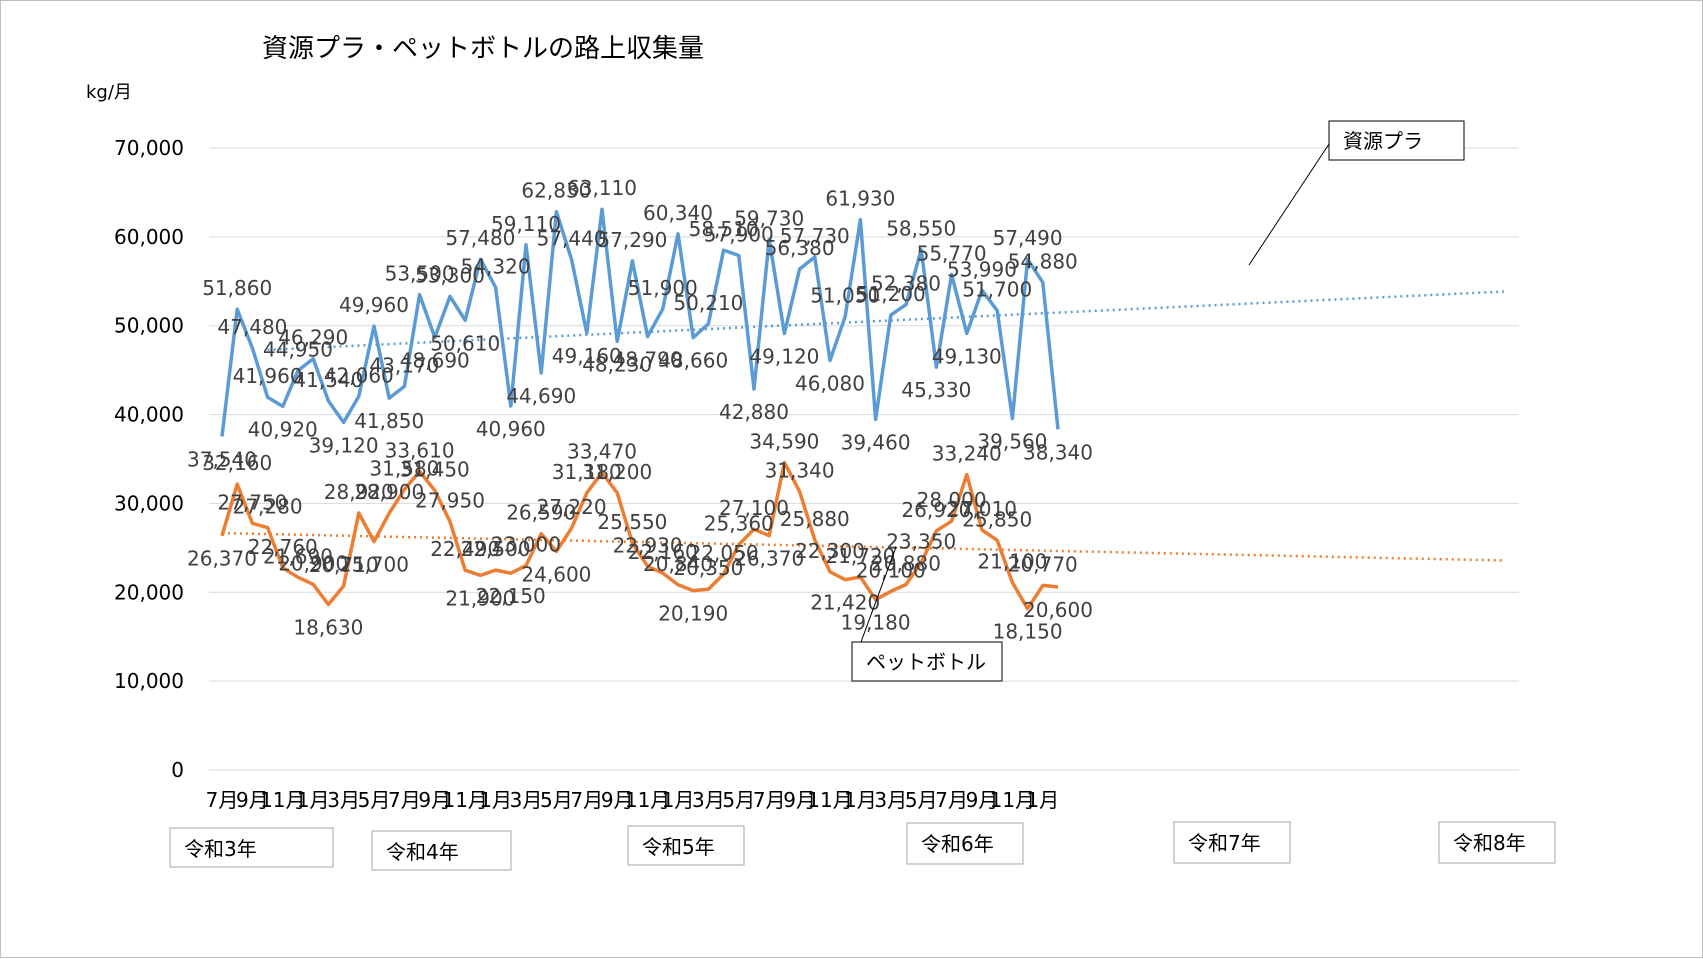  Describe the element at coordinates (109, 92) in the screenshot. I see `unit-label: kg/月` at that location.